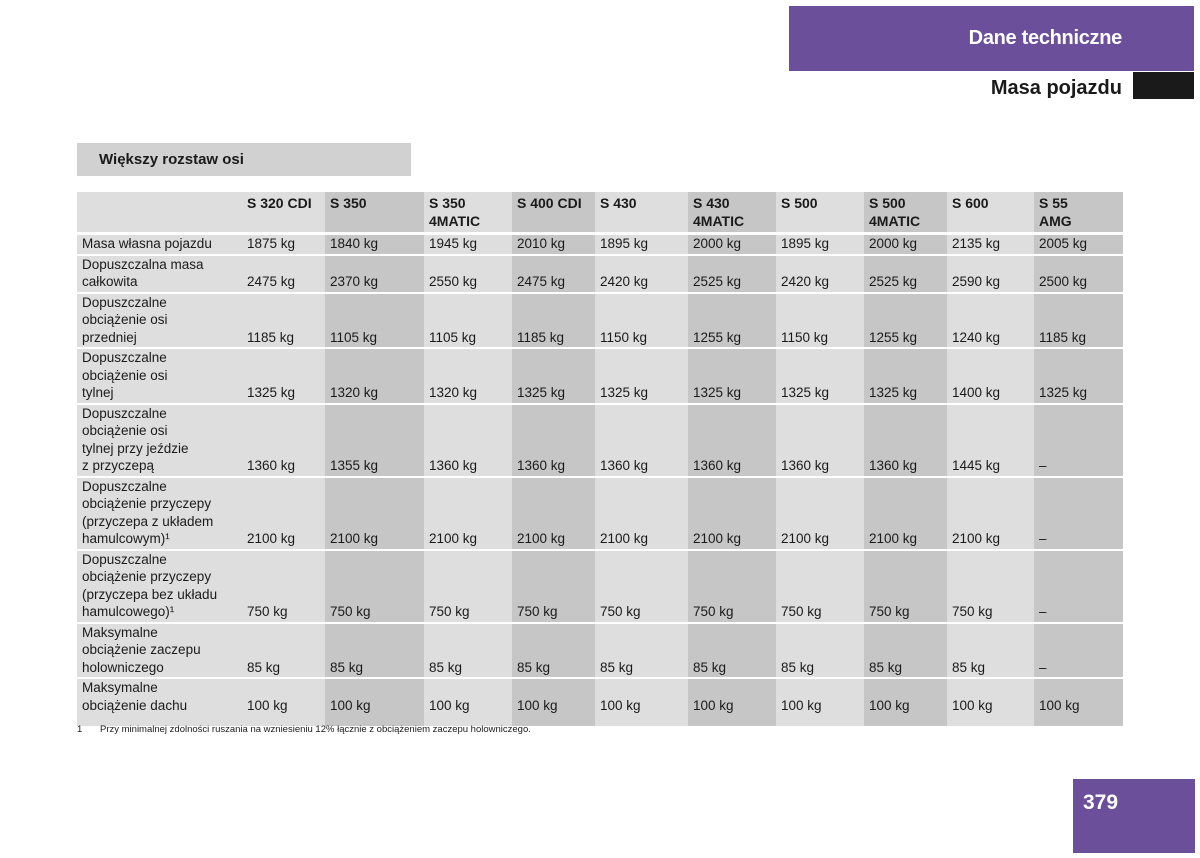 This screenshot has height=858, width=1200. Describe the element at coordinates (732, 213) in the screenshot. I see `column-header: S 430 4MATIC` at that location.